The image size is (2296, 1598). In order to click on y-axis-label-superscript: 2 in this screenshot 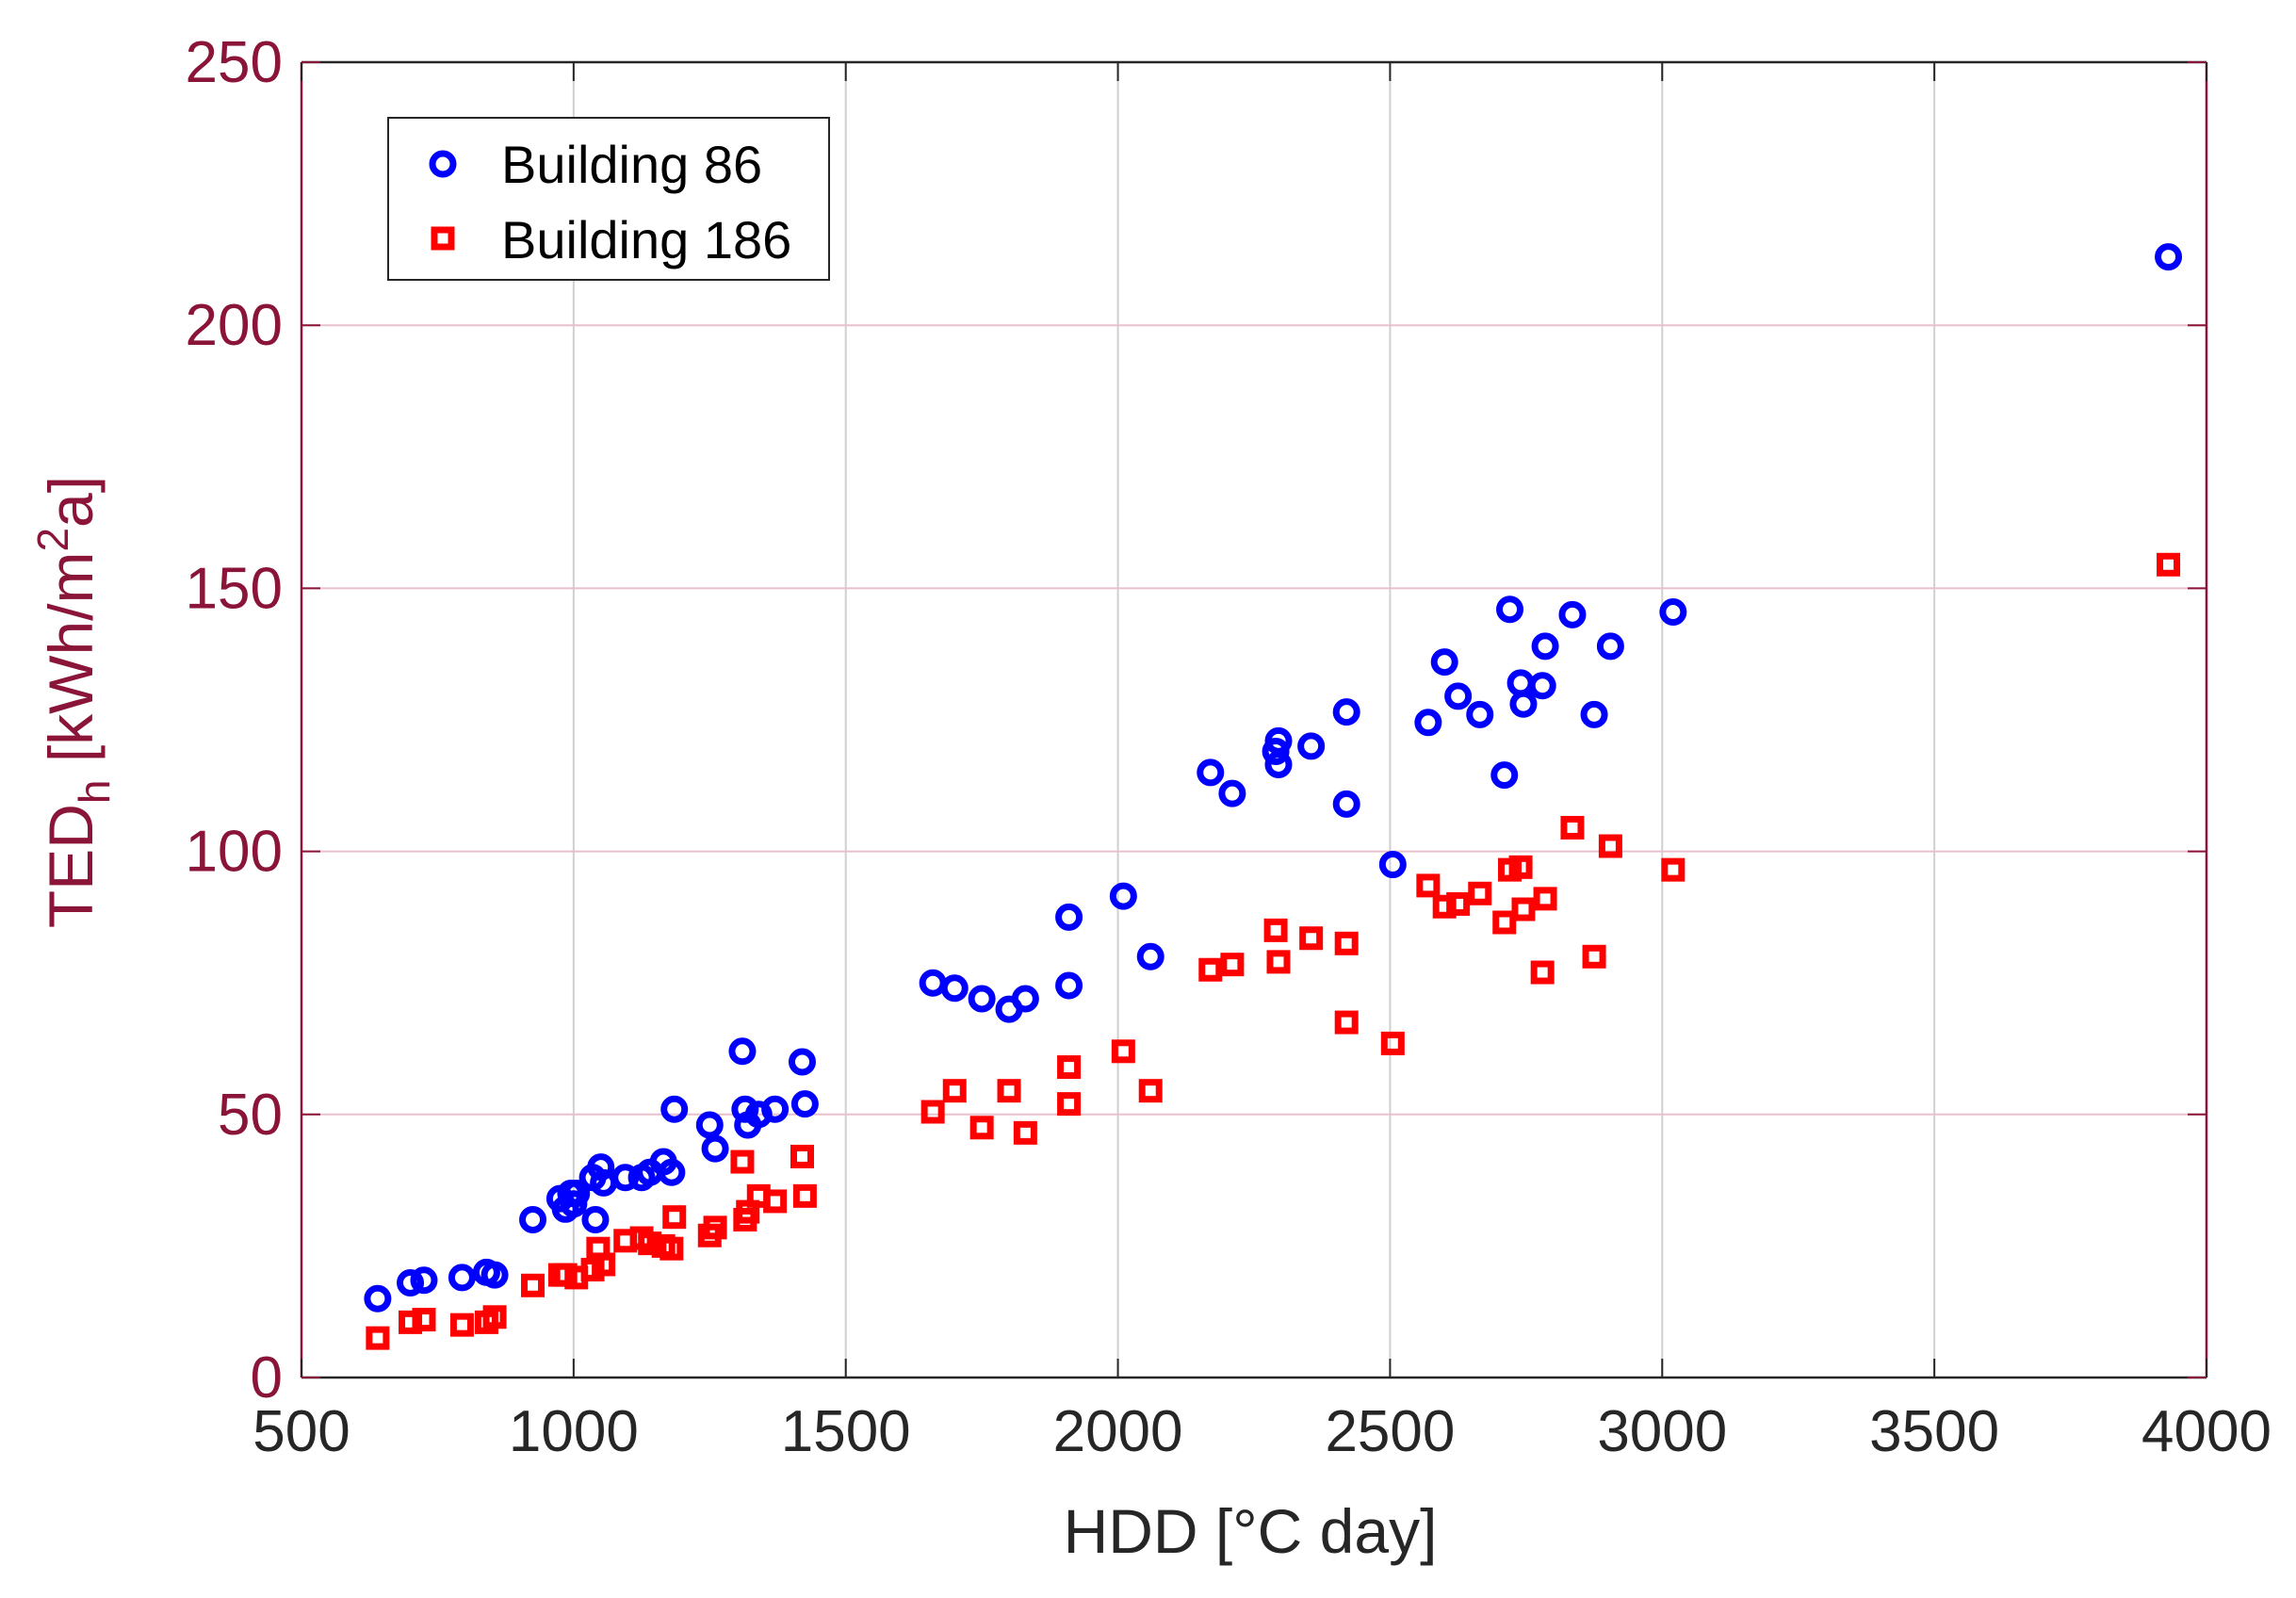, I will do `click(52, 540)`.